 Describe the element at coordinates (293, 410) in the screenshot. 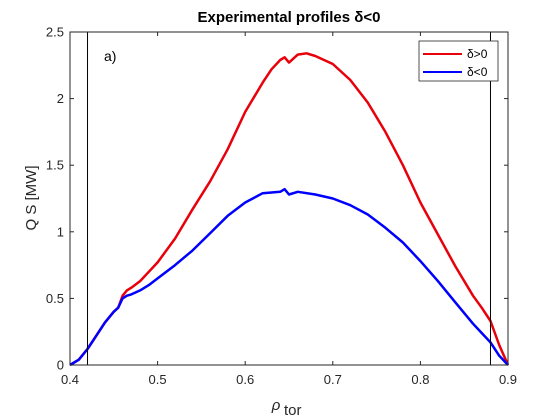

I see `x-axis-label-sub: tor` at that location.